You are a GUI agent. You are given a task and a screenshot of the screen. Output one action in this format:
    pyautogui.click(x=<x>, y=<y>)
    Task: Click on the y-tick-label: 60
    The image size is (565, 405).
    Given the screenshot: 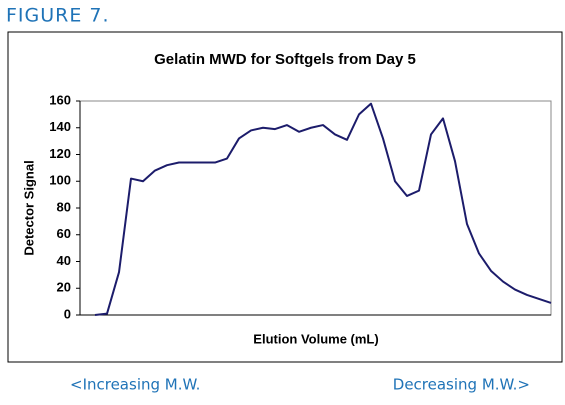 What is the action you would take?
    pyautogui.click(x=64, y=233)
    